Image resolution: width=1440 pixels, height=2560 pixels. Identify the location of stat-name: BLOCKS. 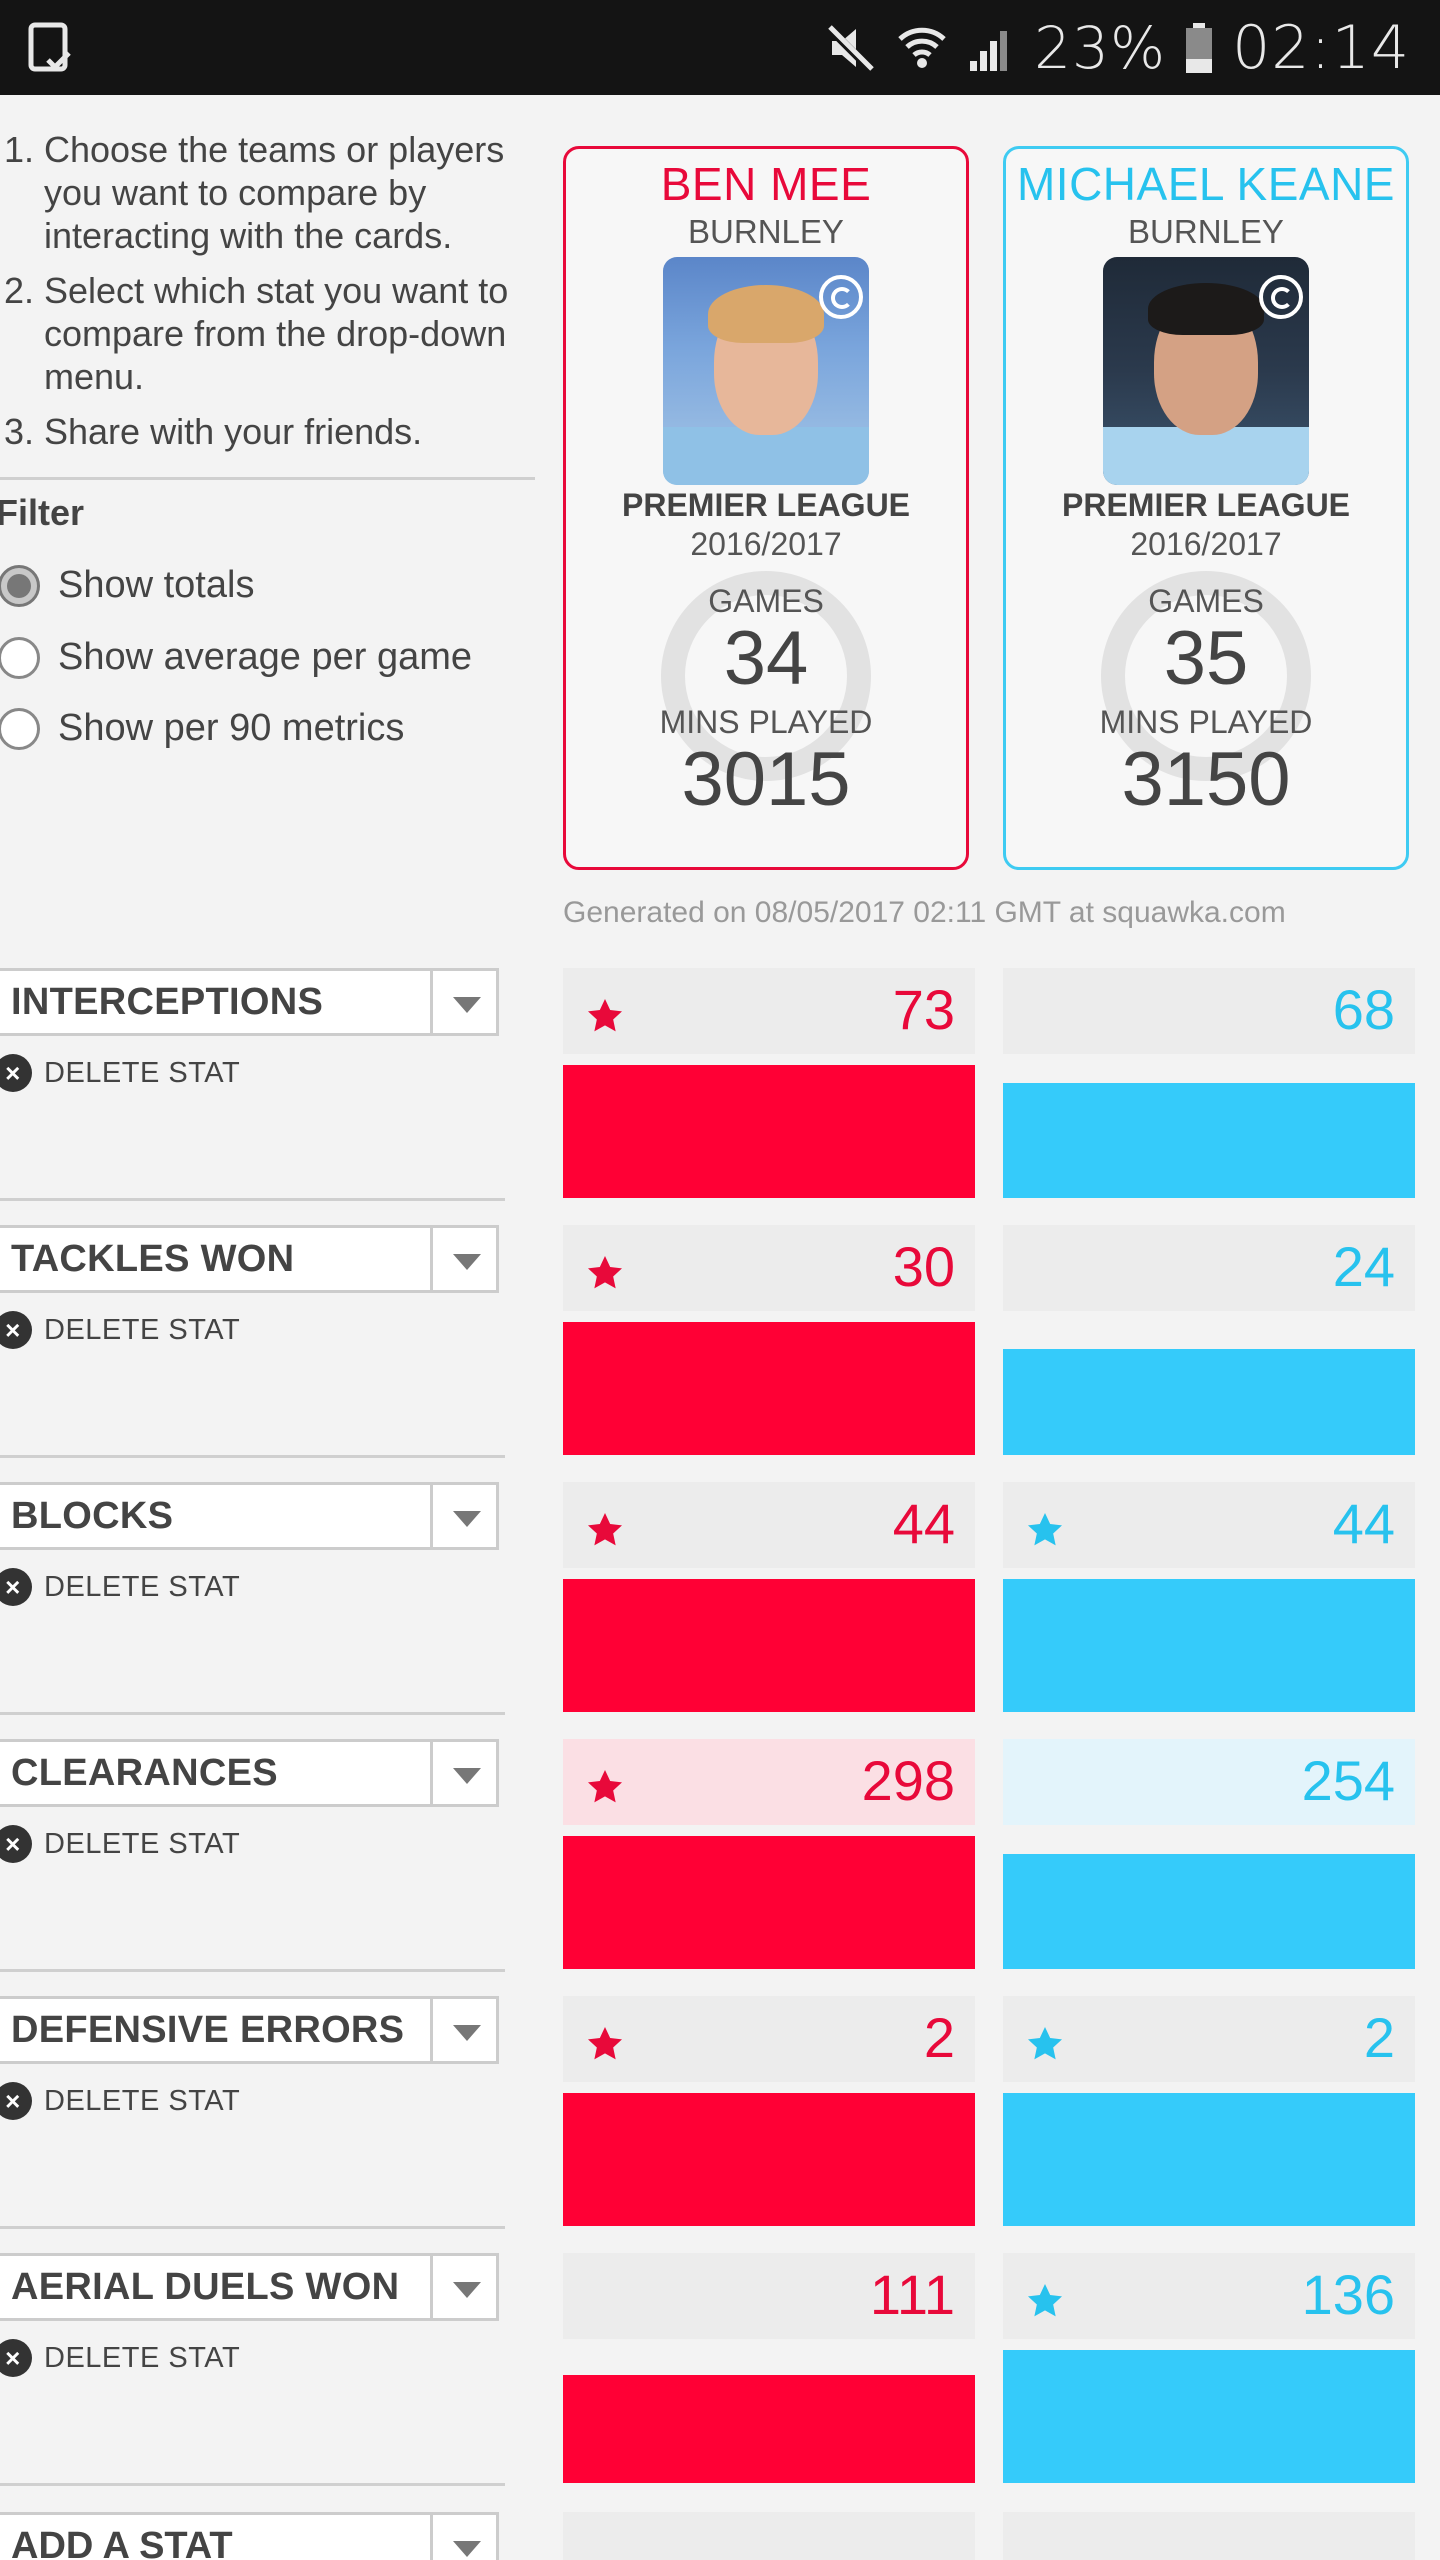
(92, 1515).